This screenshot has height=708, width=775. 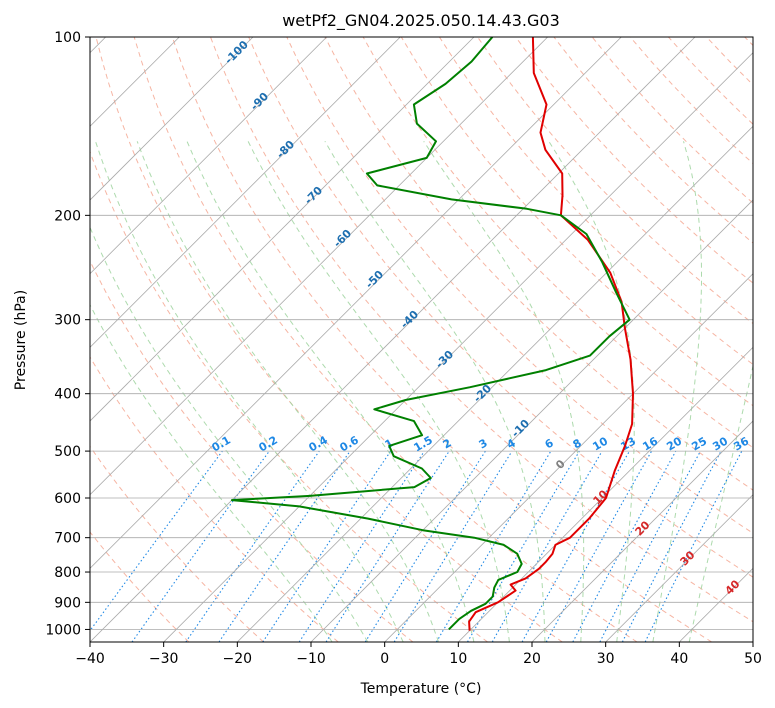 What do you see at coordinates (532, 659) in the screenshot?
I see `x-tick-label: 20` at bounding box center [532, 659].